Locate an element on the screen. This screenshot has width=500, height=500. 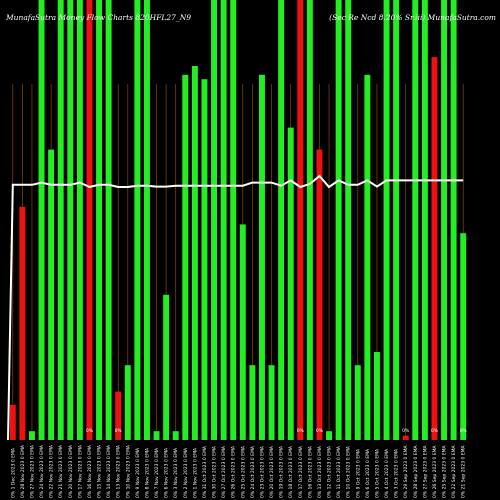
x-tick-label: 0% 17 Oct 2023 0 EMA is located at coordinates (301, 471).